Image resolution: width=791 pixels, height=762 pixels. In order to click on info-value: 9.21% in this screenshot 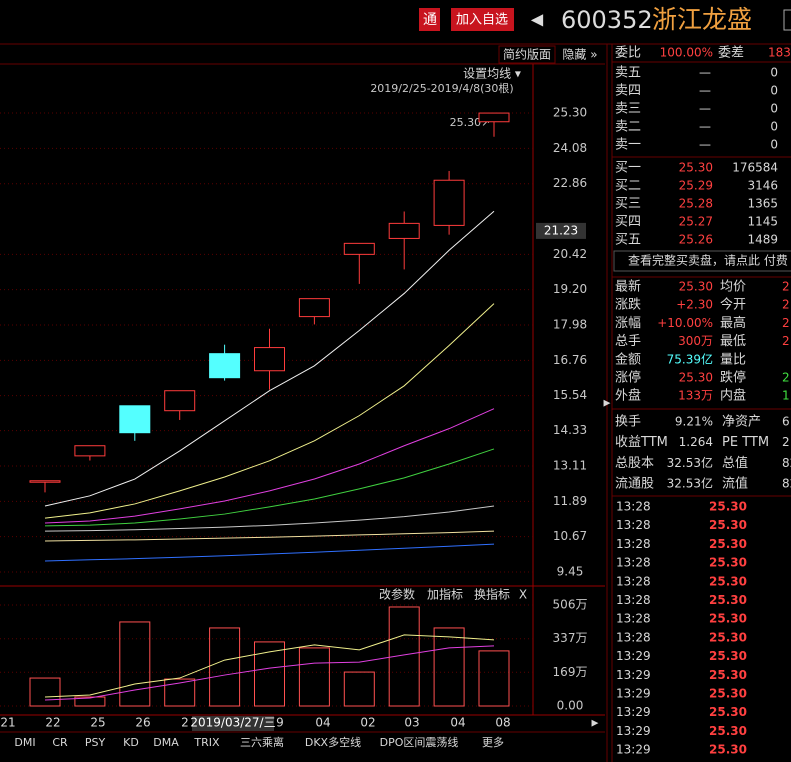, I will do `click(694, 422)`.